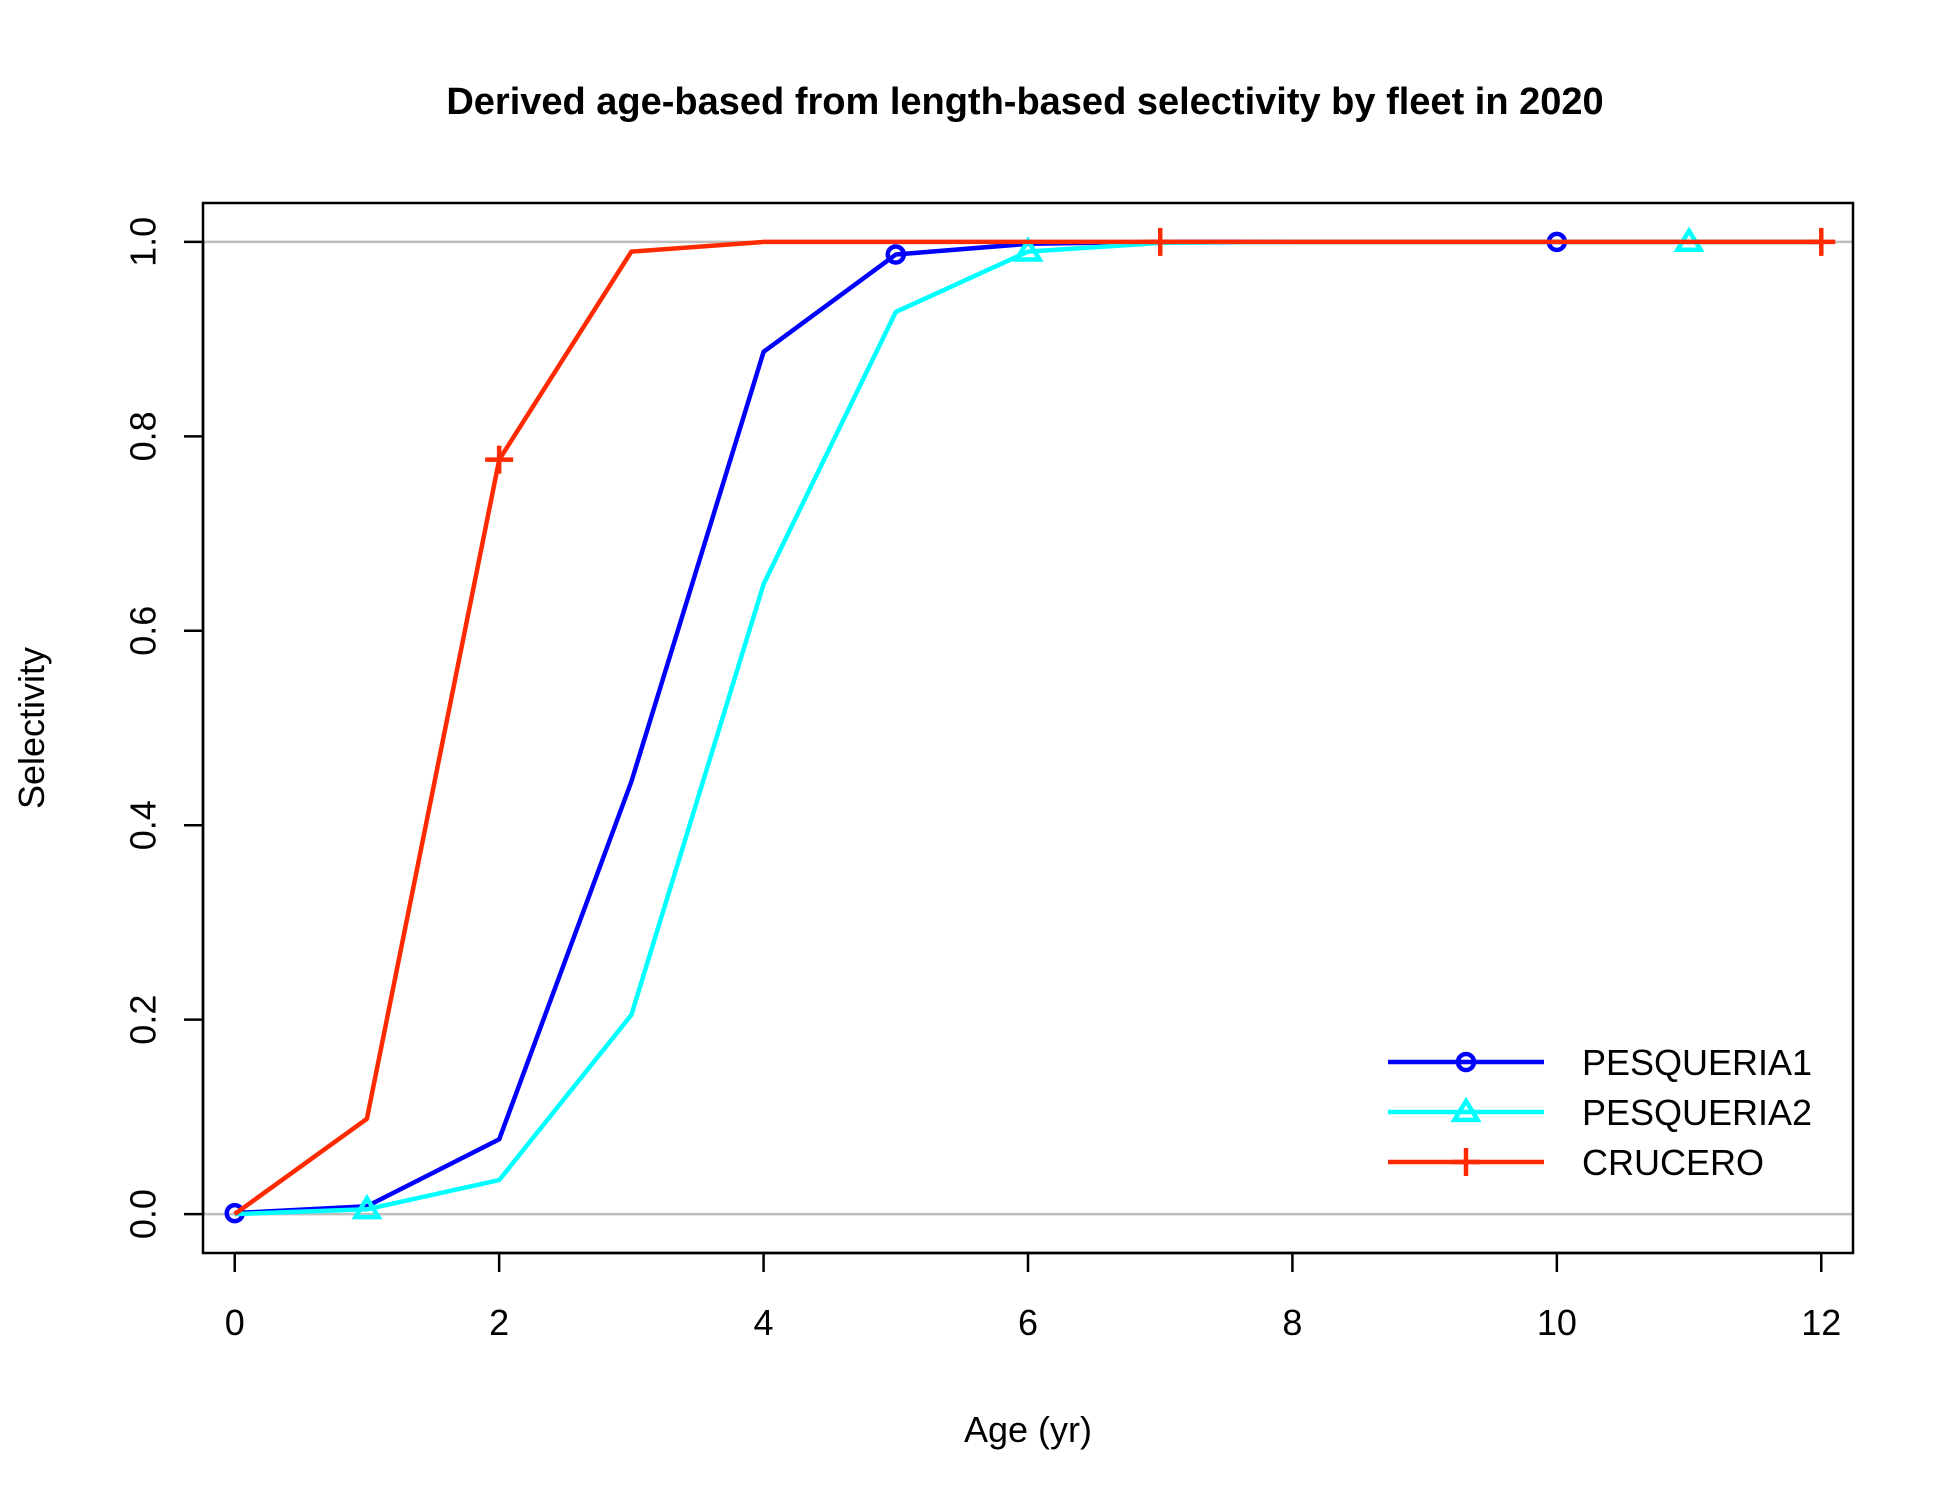 The height and width of the screenshot is (1500, 1950). What do you see at coordinates (31, 728) in the screenshot?
I see `y-axis-label: Selectivity` at bounding box center [31, 728].